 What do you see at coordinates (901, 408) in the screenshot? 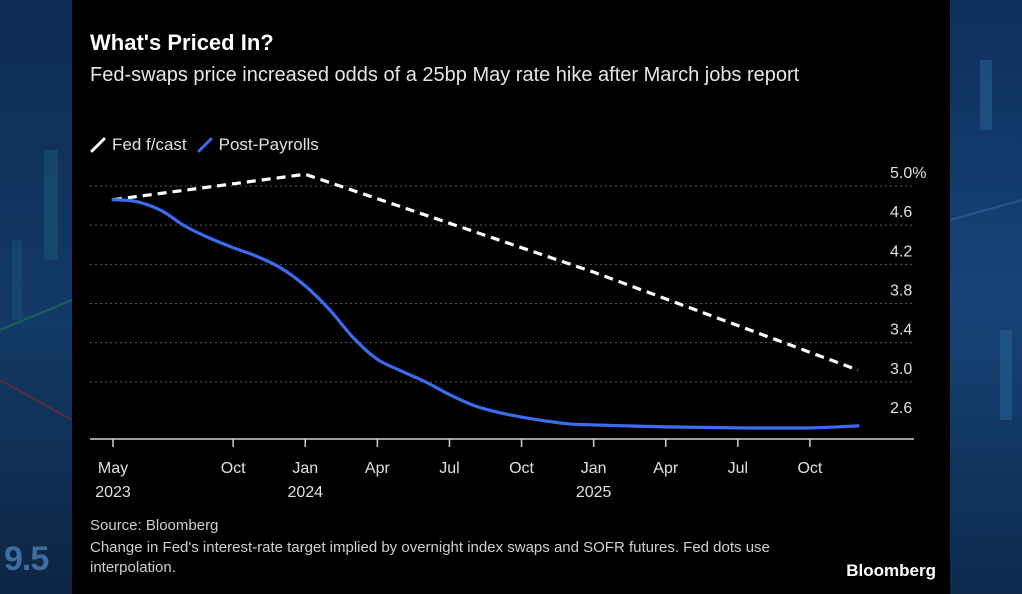
I see `y-tick-label: 2.6` at bounding box center [901, 408].